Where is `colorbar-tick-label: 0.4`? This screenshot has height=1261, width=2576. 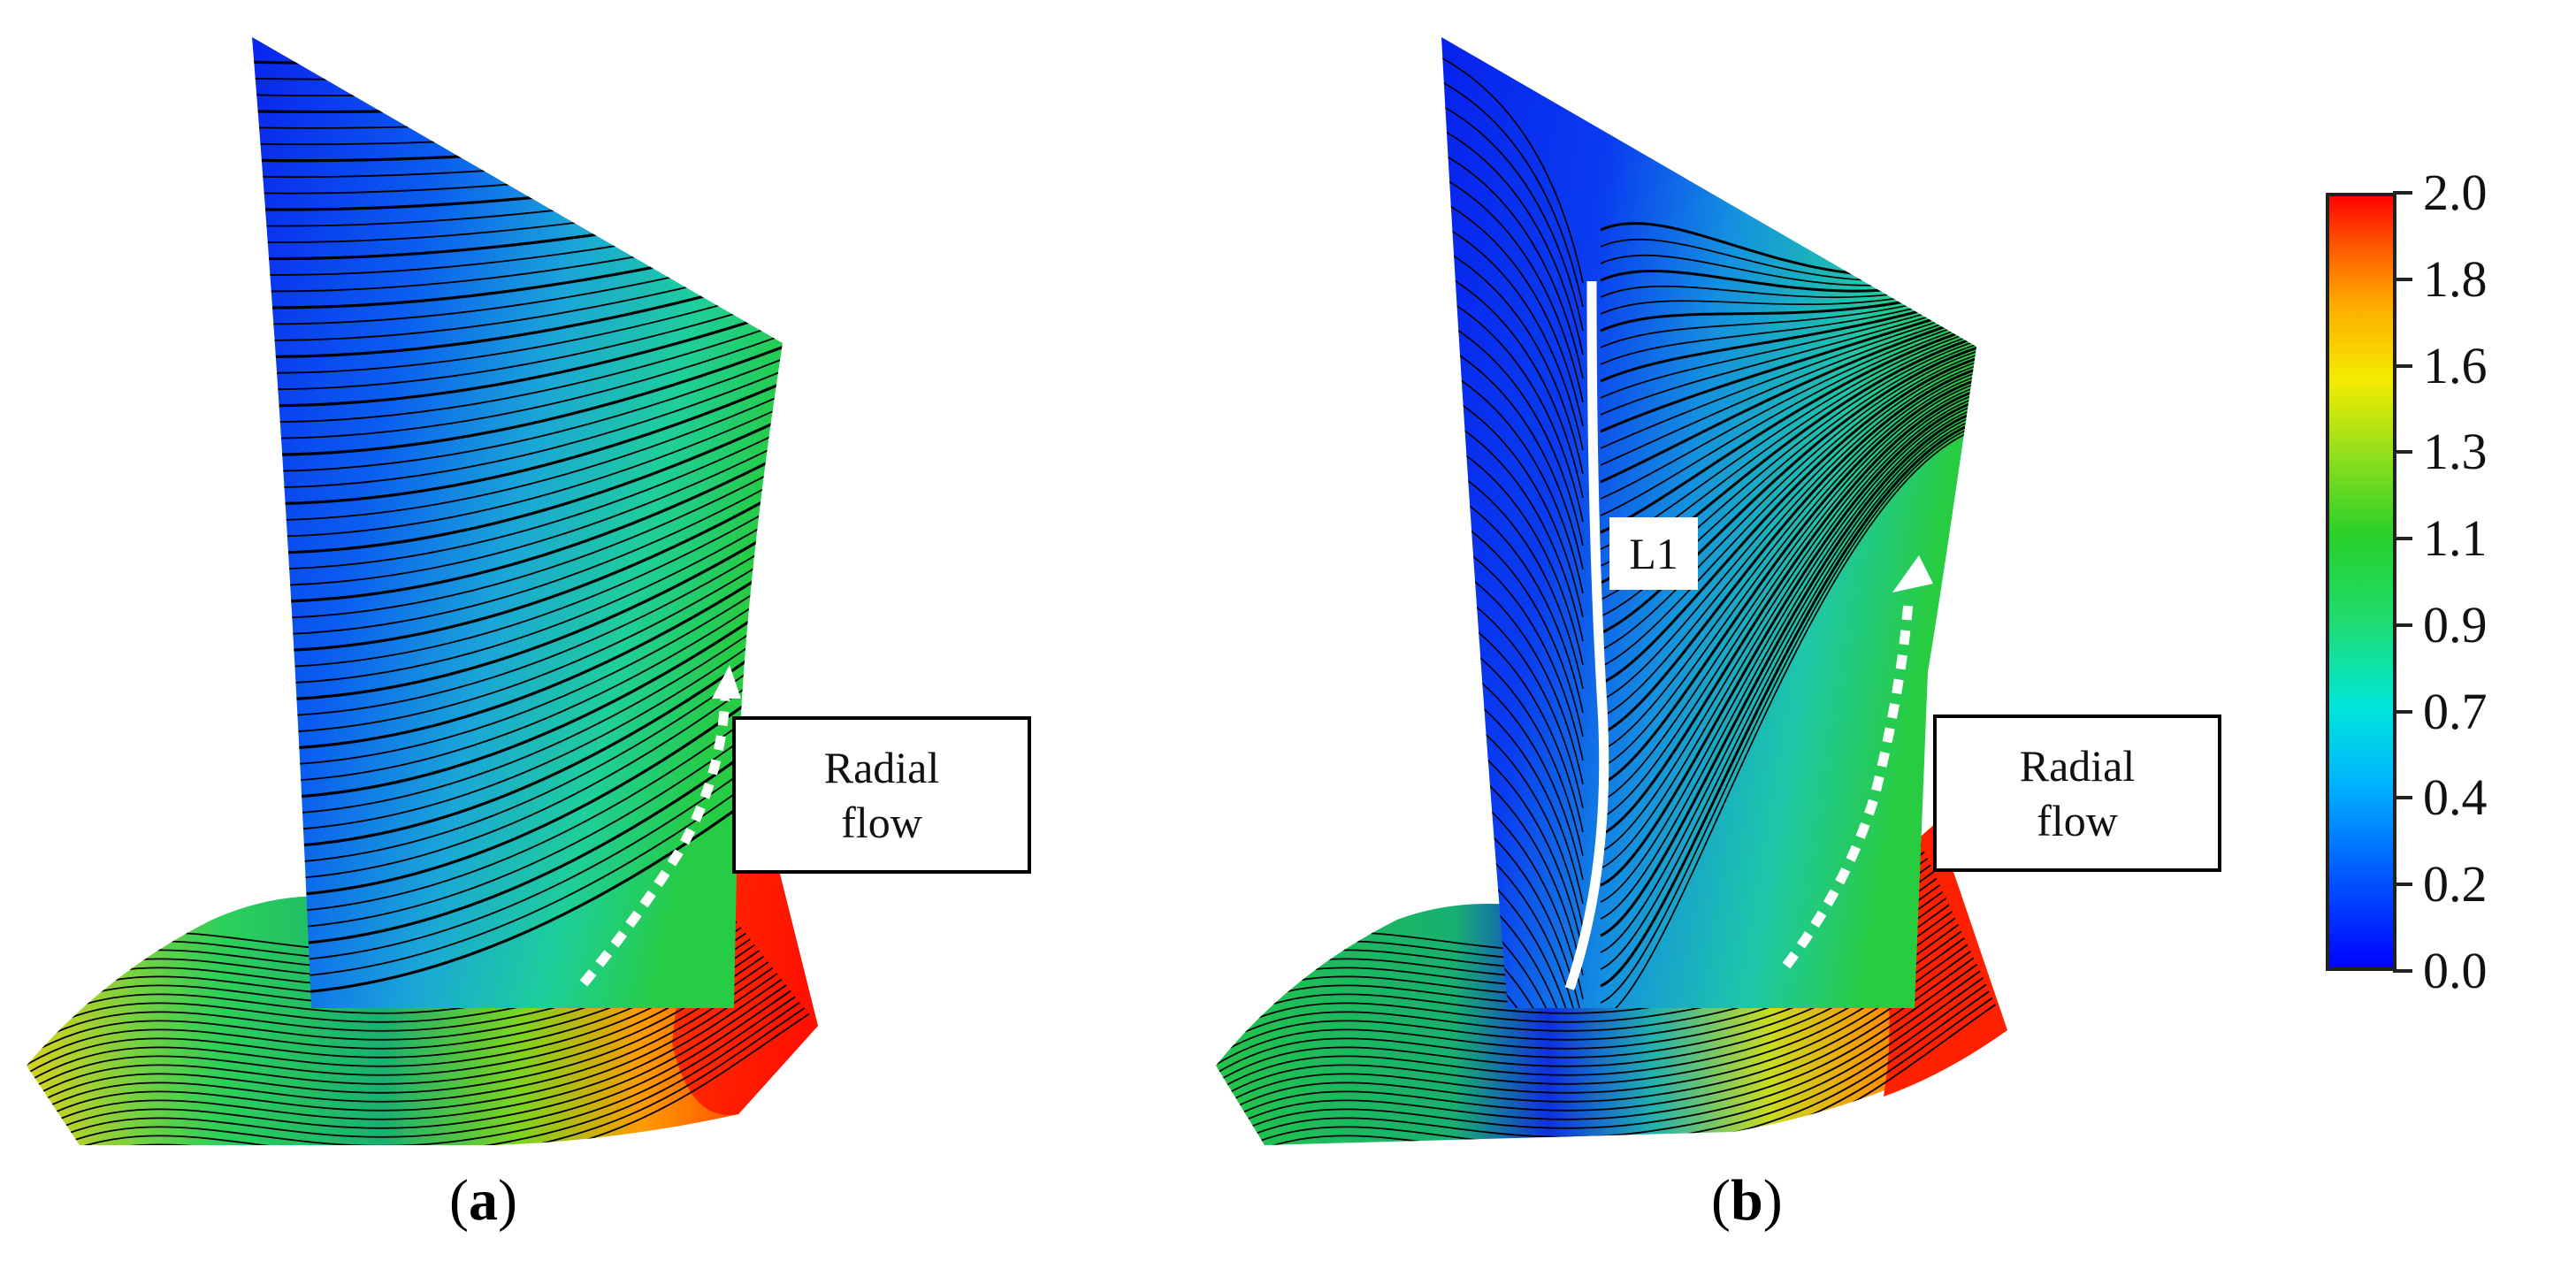
colorbar-tick-label: 0.4 is located at coordinates (2455, 797).